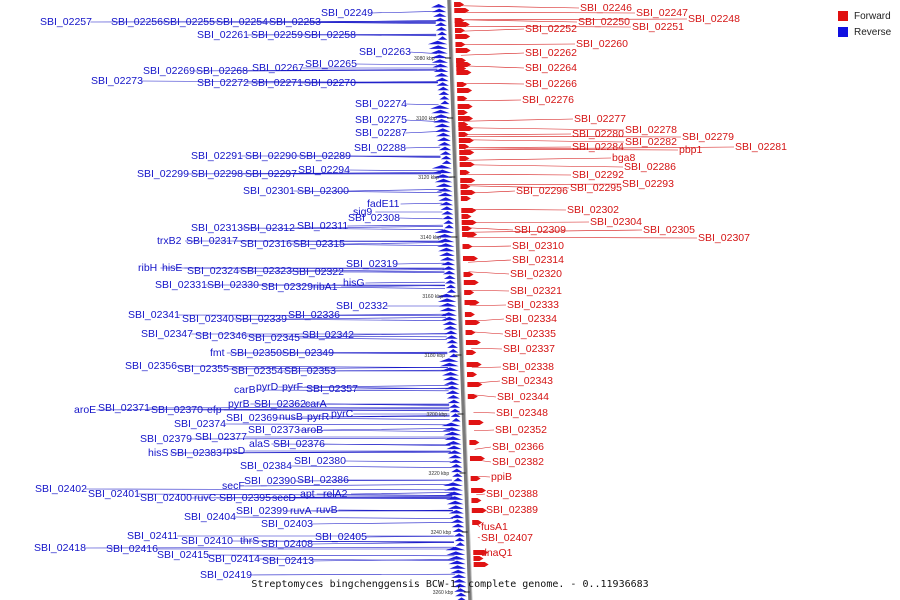  Describe the element at coordinates (616, 222) in the screenshot. I see `forward-gene-label: SBI_02304` at that location.